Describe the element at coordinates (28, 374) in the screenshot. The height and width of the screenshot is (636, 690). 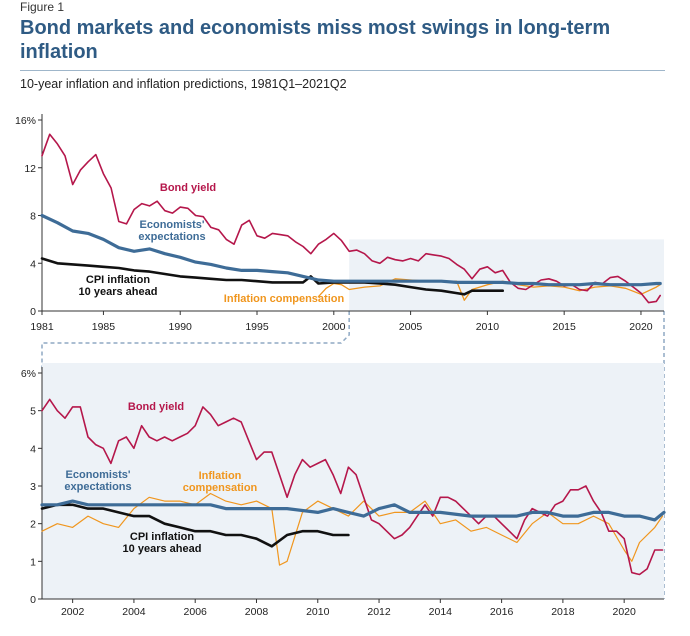
I see `y-tick-label: 6%` at that location.